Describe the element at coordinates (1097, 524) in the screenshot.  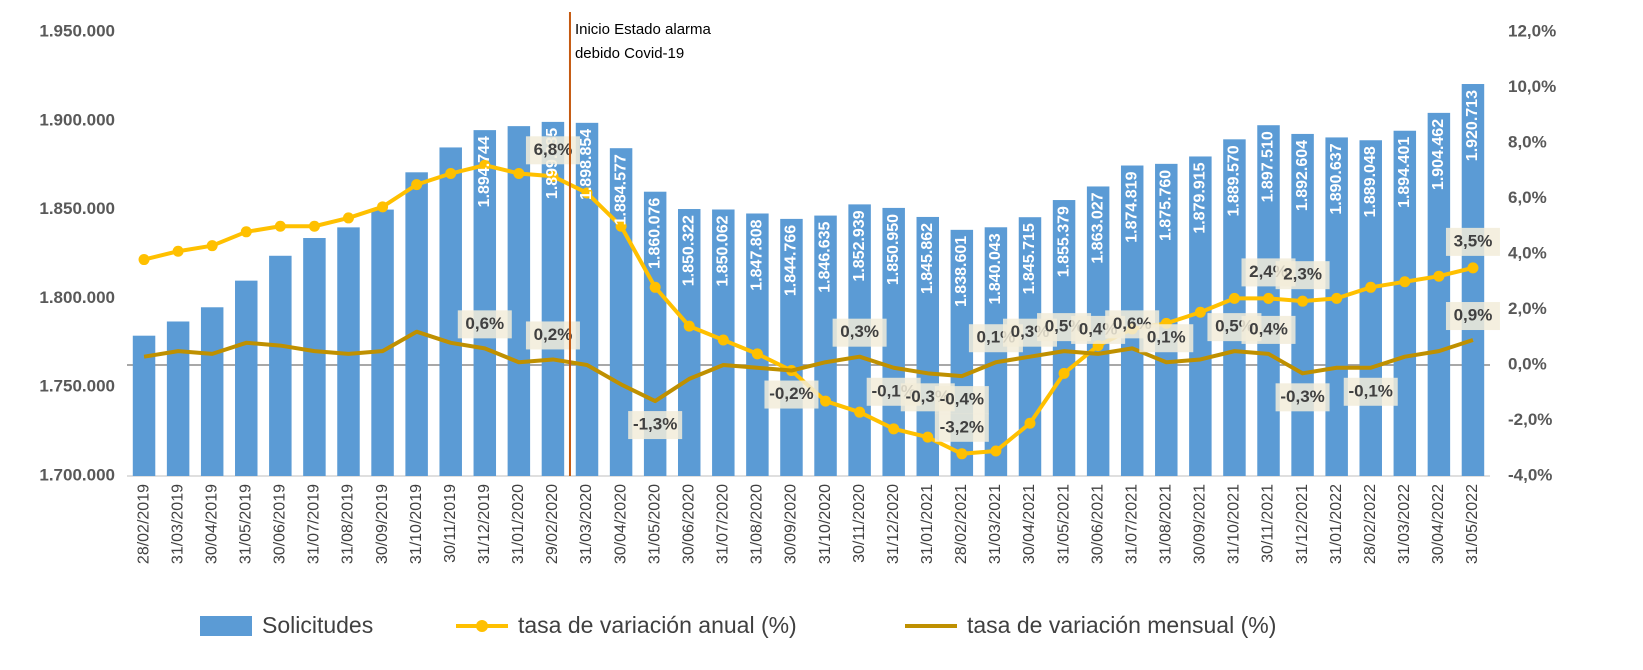
I see `x-tick-label: 30/06/2021` at that location.